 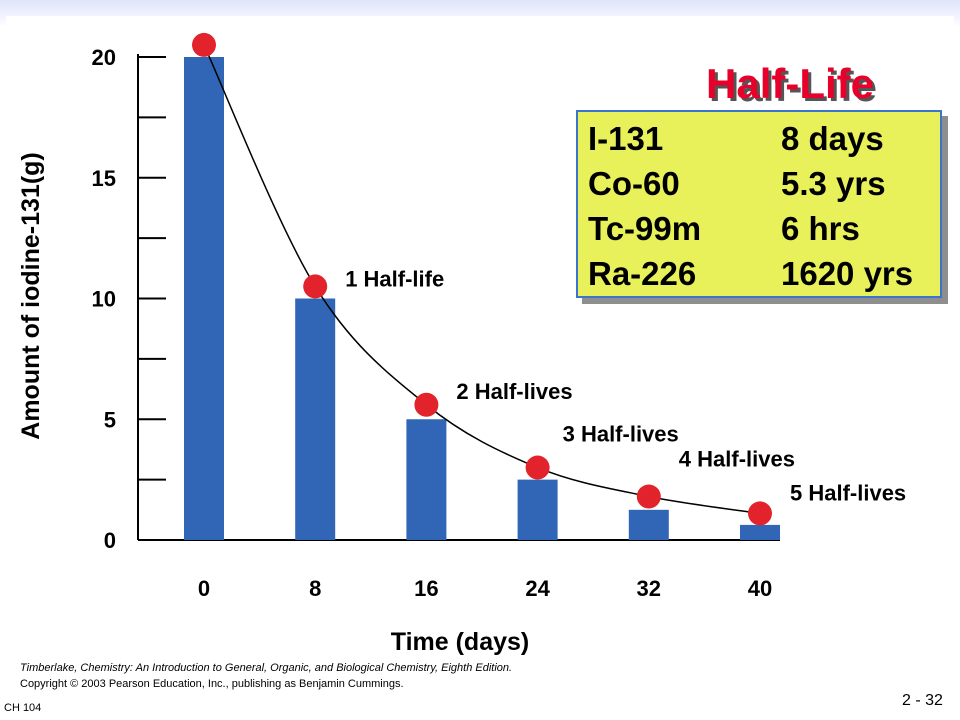 What do you see at coordinates (820, 228) in the screenshot?
I see `half-life-value: 6 hrs` at bounding box center [820, 228].